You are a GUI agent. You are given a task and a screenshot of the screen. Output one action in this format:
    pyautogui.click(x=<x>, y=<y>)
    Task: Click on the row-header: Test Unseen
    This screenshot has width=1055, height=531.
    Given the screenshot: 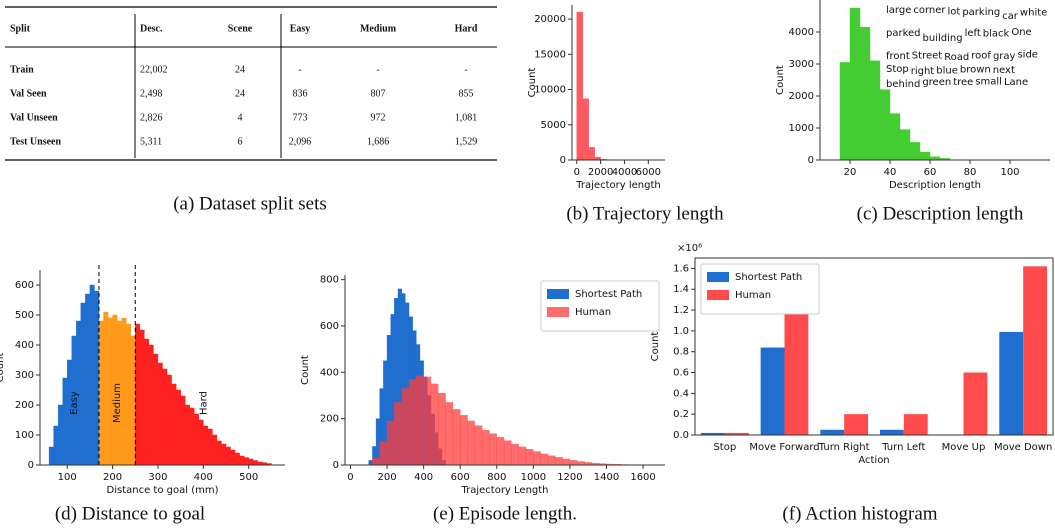 What is the action you would take?
    pyautogui.click(x=35, y=141)
    